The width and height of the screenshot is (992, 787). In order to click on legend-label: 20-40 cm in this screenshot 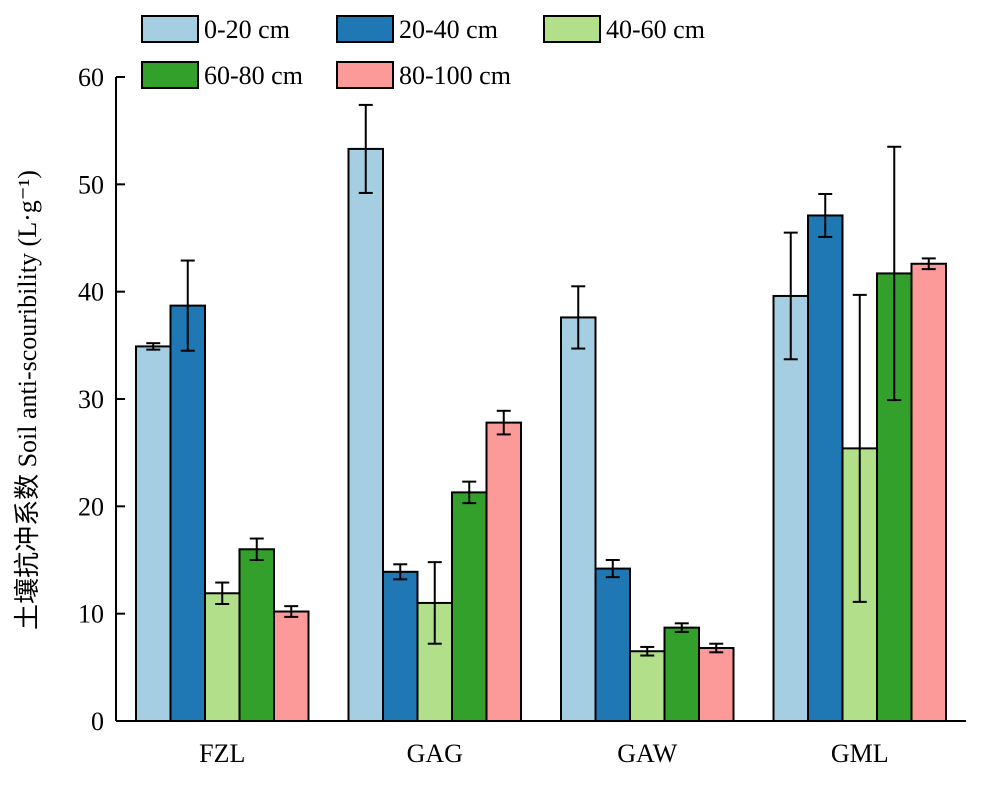, I will do `click(448, 29)`.